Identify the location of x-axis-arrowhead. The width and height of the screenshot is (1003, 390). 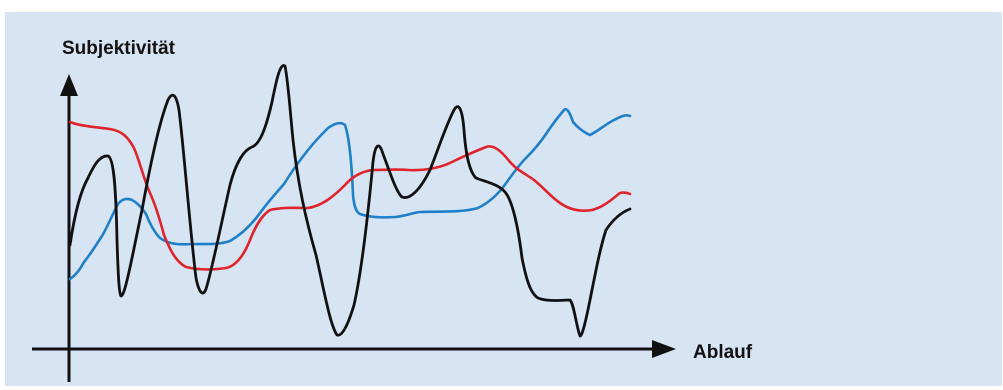
(664, 349).